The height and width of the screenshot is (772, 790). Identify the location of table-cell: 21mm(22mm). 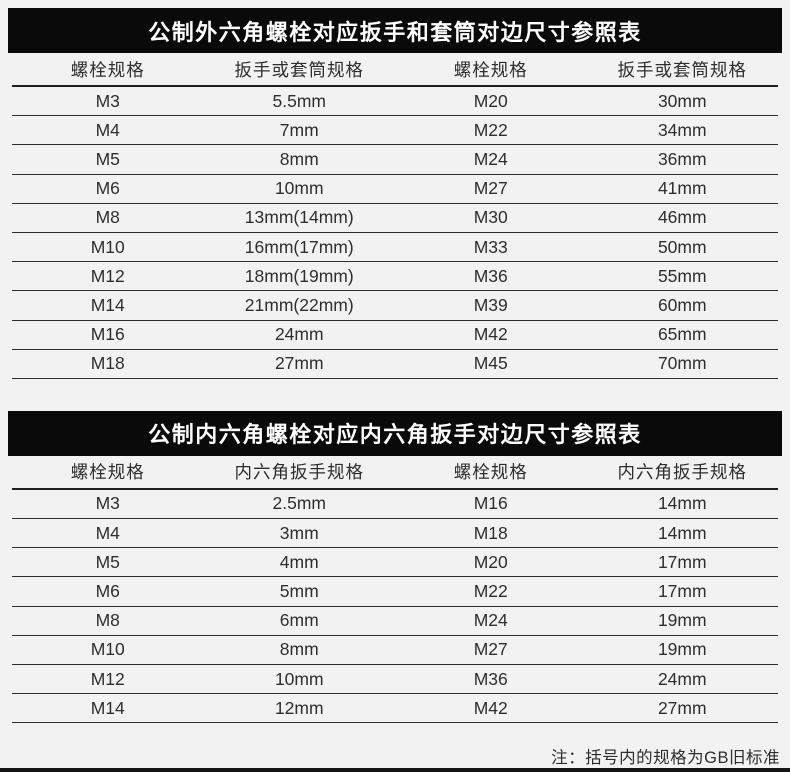
(299, 304).